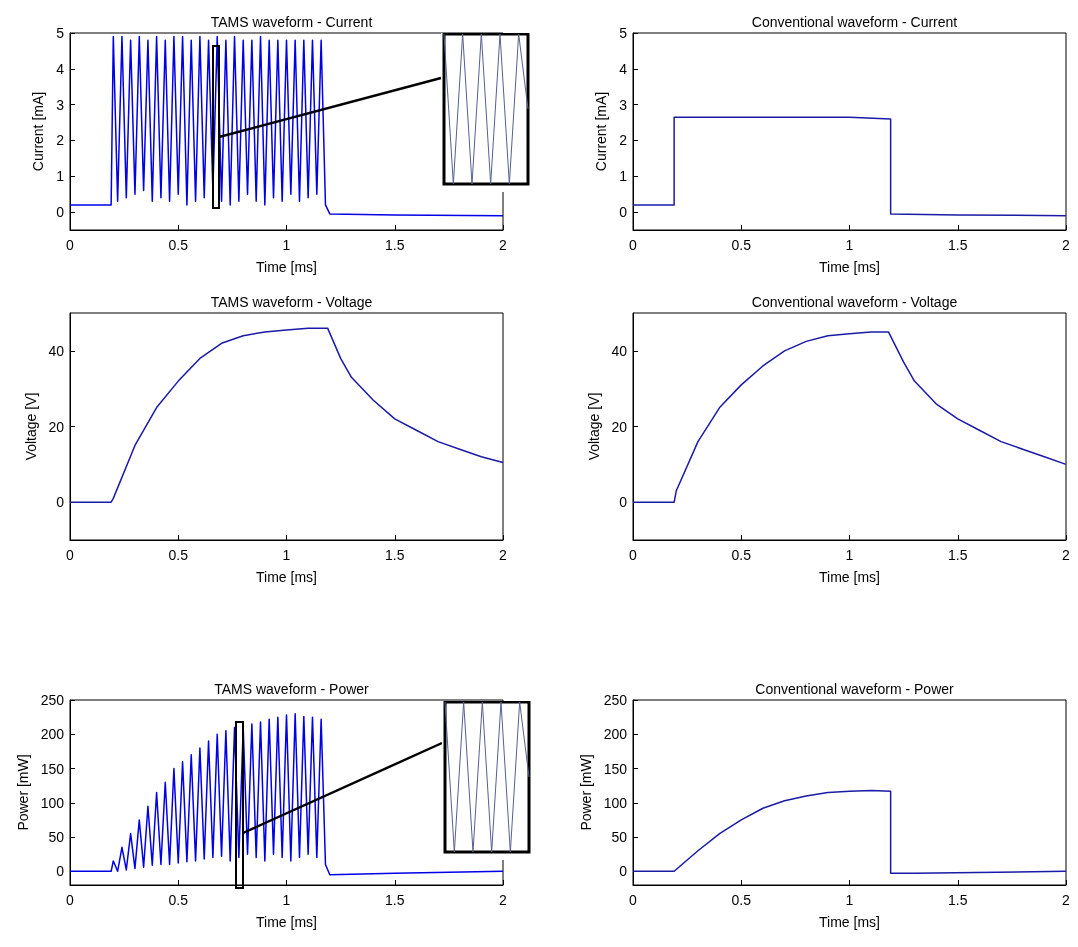 This screenshot has height=947, width=1078. What do you see at coordinates (291, 302) in the screenshot?
I see `chart-title: TAMS waveform - Voltage` at bounding box center [291, 302].